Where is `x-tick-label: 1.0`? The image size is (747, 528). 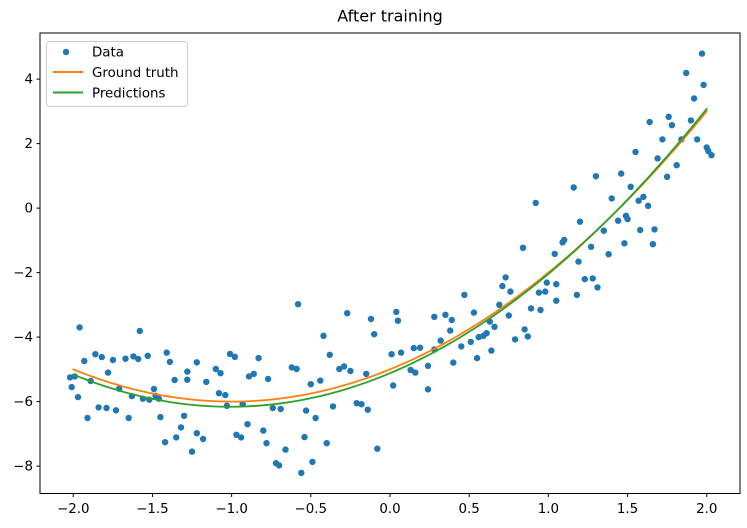 x-tick-label: 1.0 is located at coordinates (548, 509).